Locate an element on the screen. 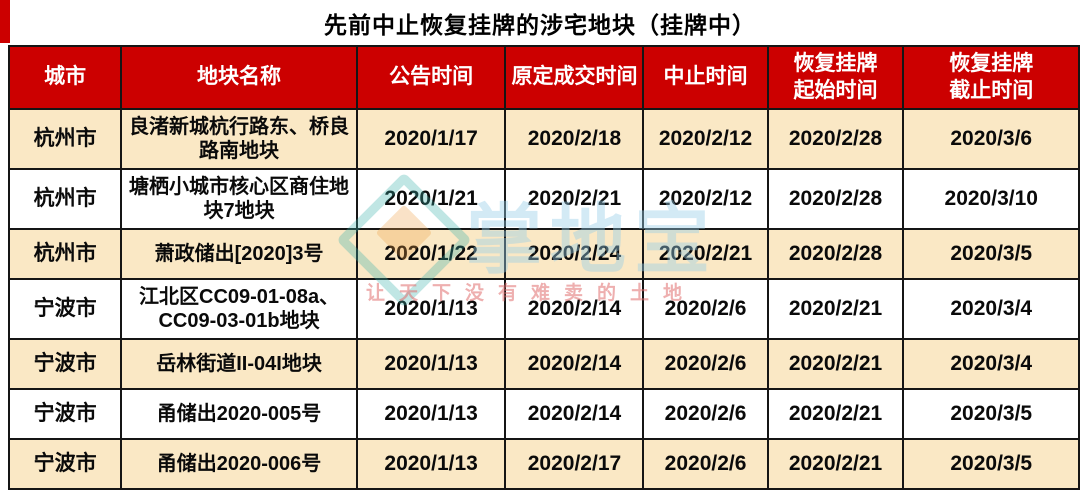 The image size is (1080, 491). column-header-resume_start: 恢复挂牌 起始时间 is located at coordinates (835, 77).